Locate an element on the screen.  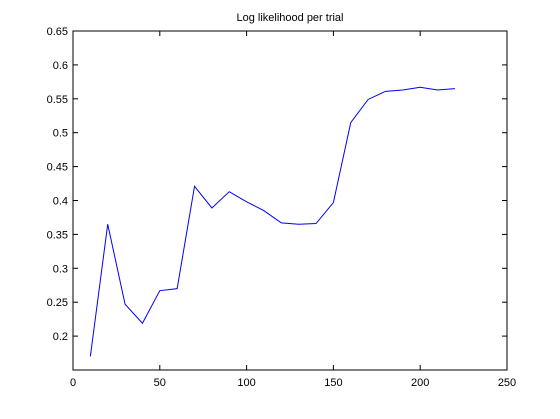
x-tick-label: 100 is located at coordinates (246, 383).